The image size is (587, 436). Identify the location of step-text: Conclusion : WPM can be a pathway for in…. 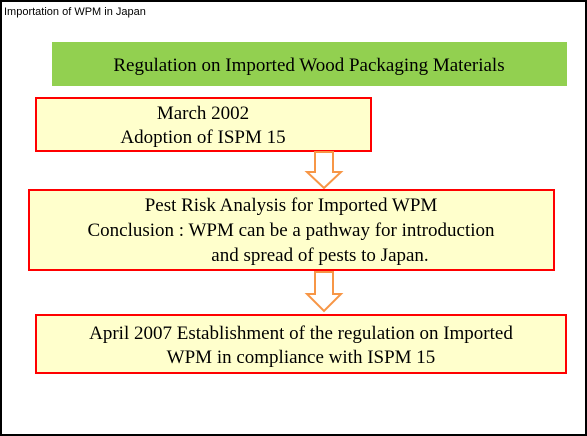
(291, 230).